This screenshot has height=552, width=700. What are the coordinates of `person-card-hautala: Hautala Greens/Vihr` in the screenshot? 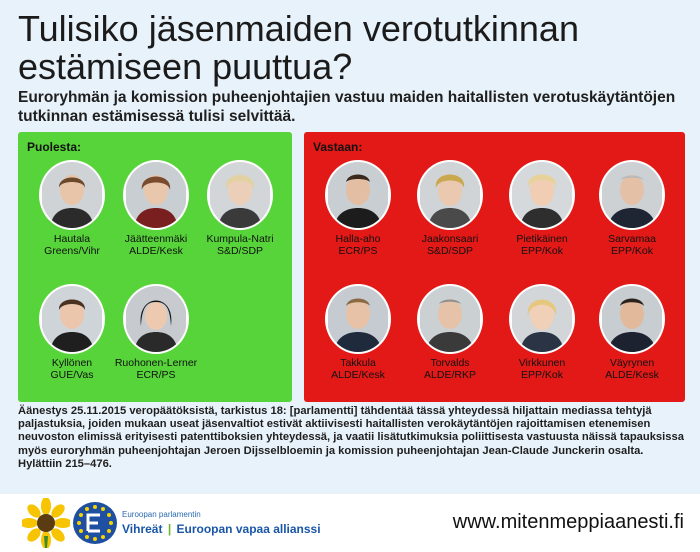 It's located at (72, 208).